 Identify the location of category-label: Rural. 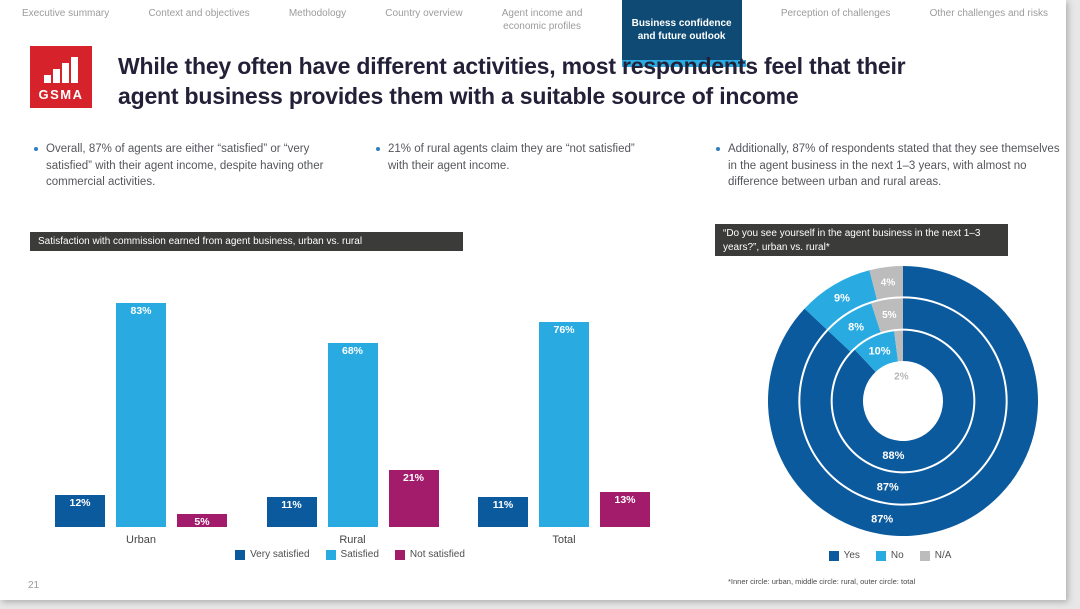
(352, 540).